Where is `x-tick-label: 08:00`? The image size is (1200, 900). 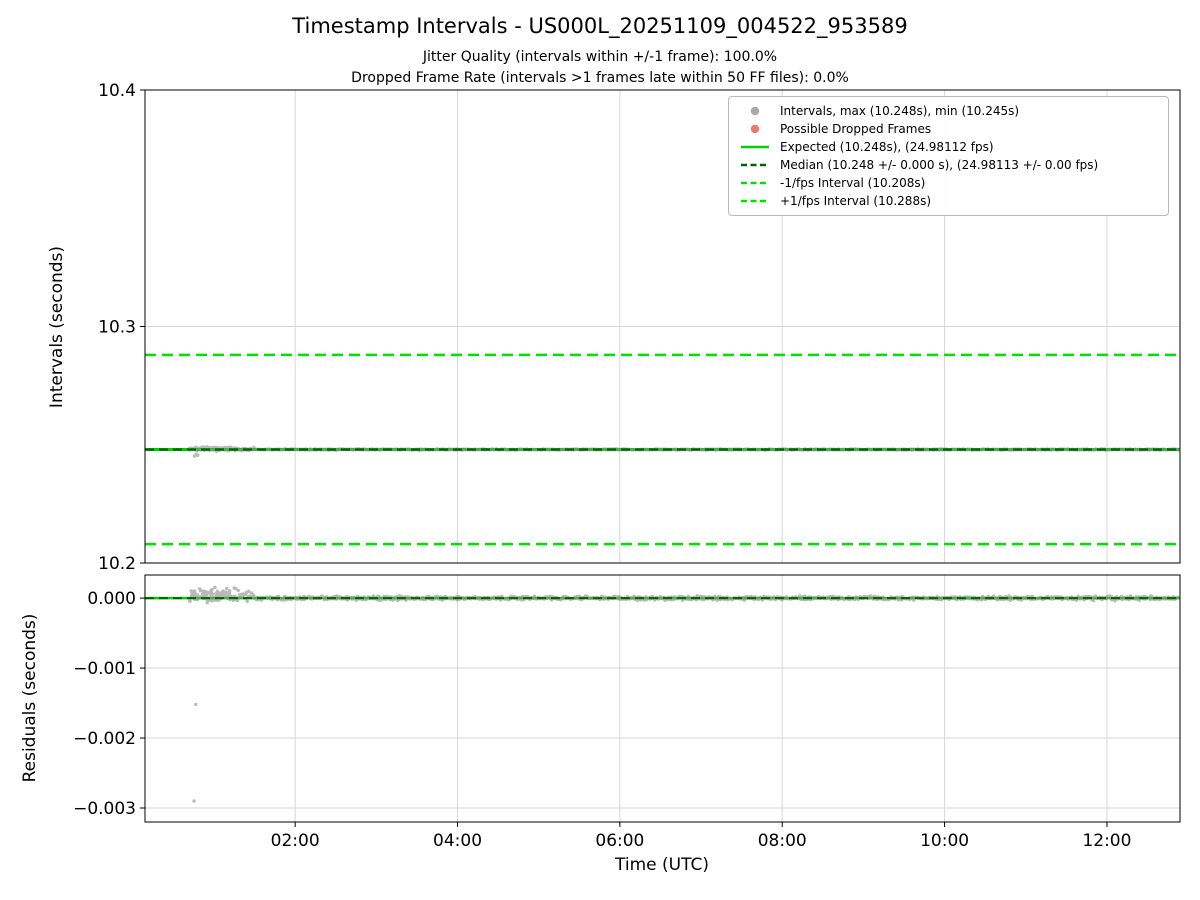
x-tick-label: 08:00 is located at coordinates (782, 841).